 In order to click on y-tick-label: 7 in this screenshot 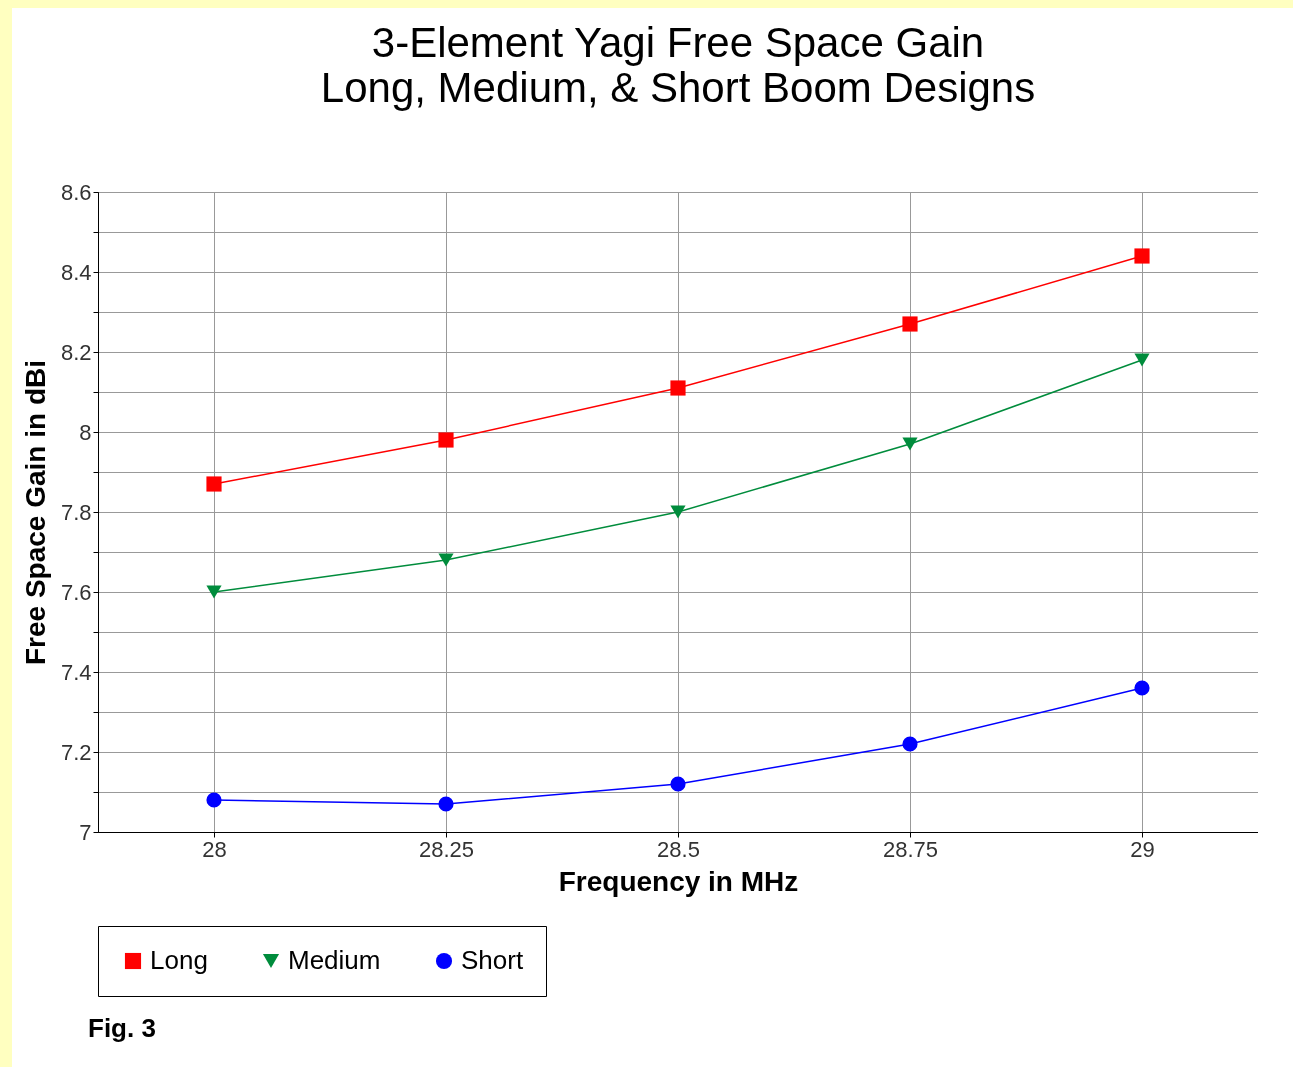, I will do `click(85, 832)`.